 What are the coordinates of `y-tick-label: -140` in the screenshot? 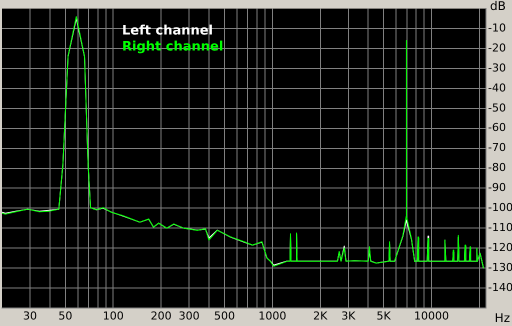 It's located at (500, 287).